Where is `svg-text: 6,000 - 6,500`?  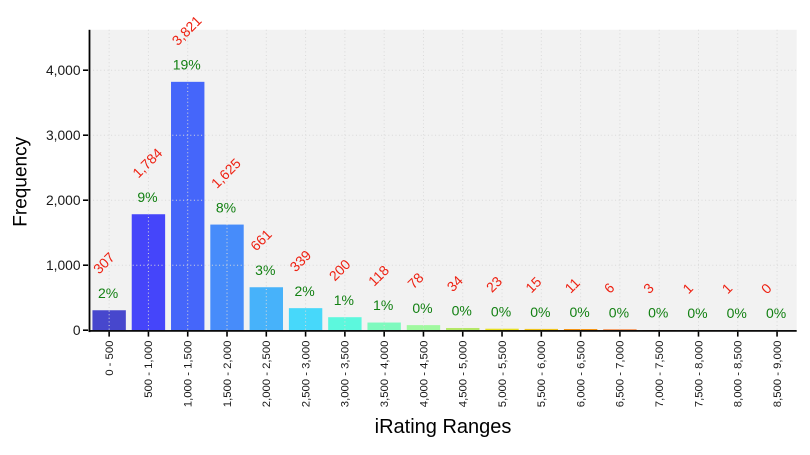
svg-text: 6,000 - 6,500 is located at coordinates (581, 374).